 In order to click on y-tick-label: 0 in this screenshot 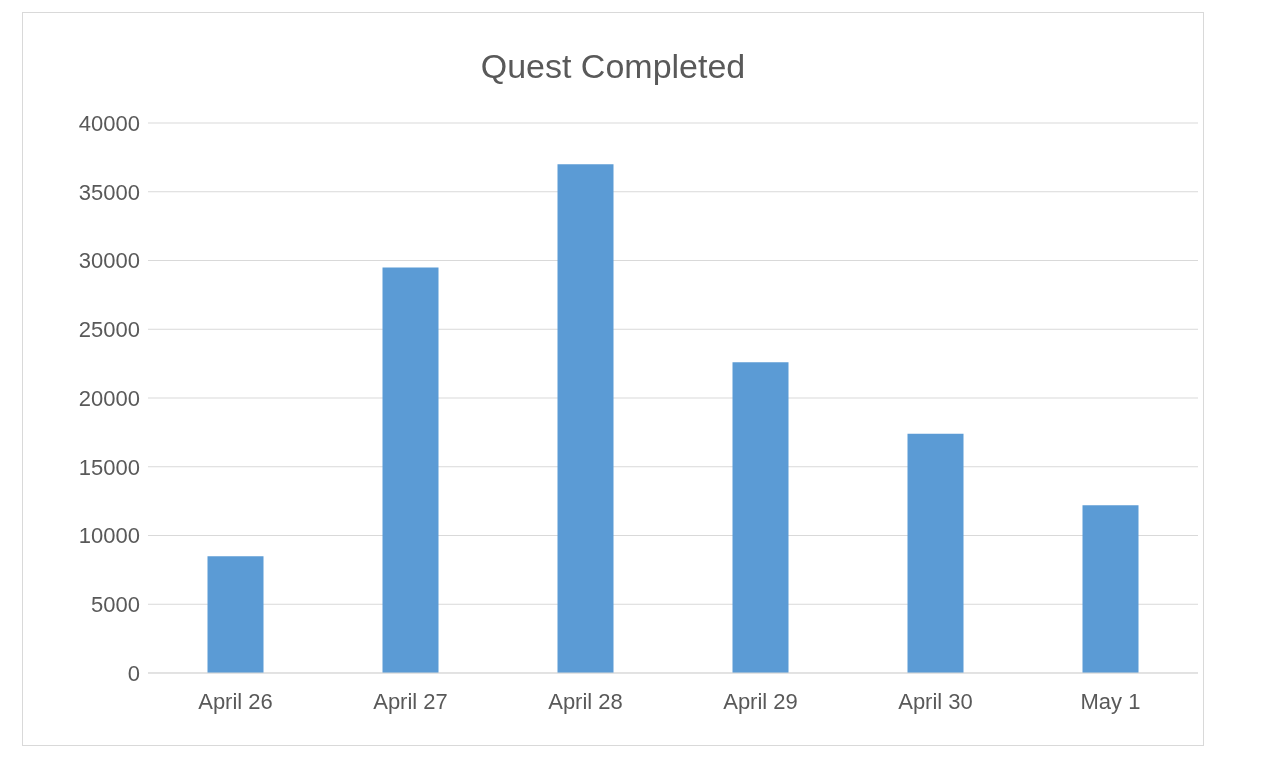, I will do `click(133, 673)`.